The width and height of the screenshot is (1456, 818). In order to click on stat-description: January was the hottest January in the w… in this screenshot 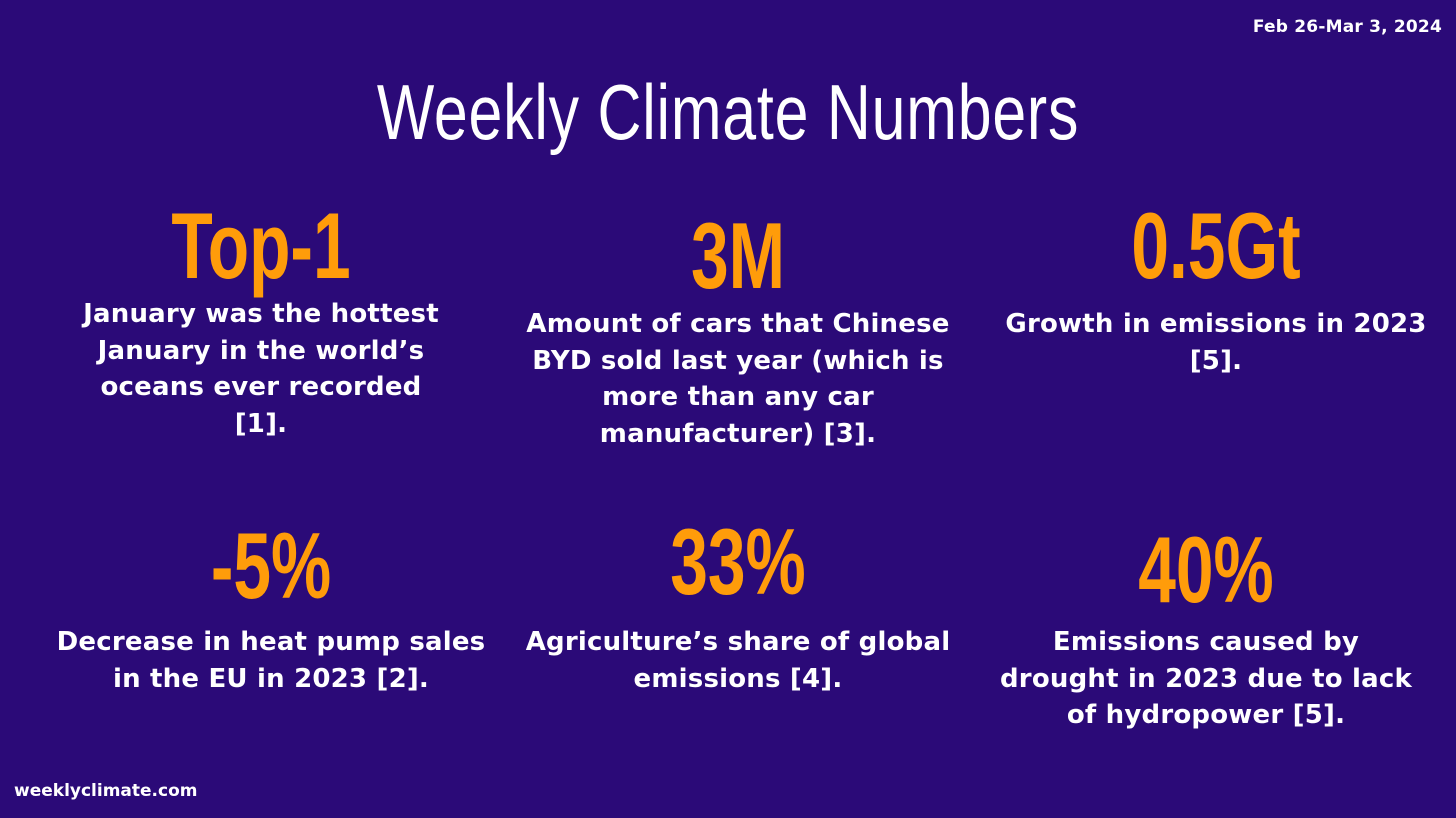, I will do `click(261, 369)`.